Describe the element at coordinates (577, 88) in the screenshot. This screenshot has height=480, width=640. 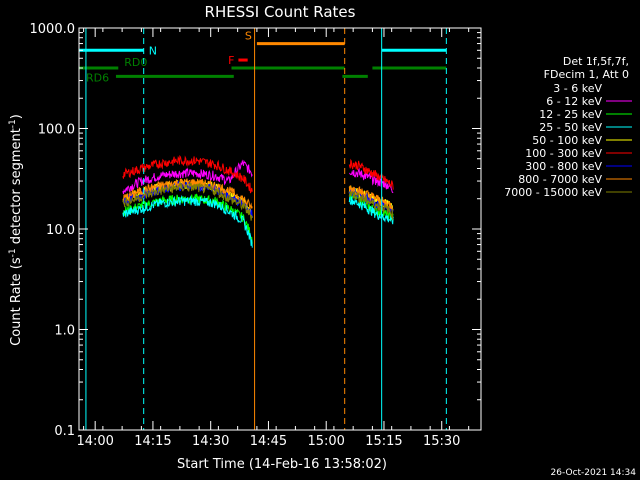
I see `legend-entry-label: 3 - 6 keV` at that location.